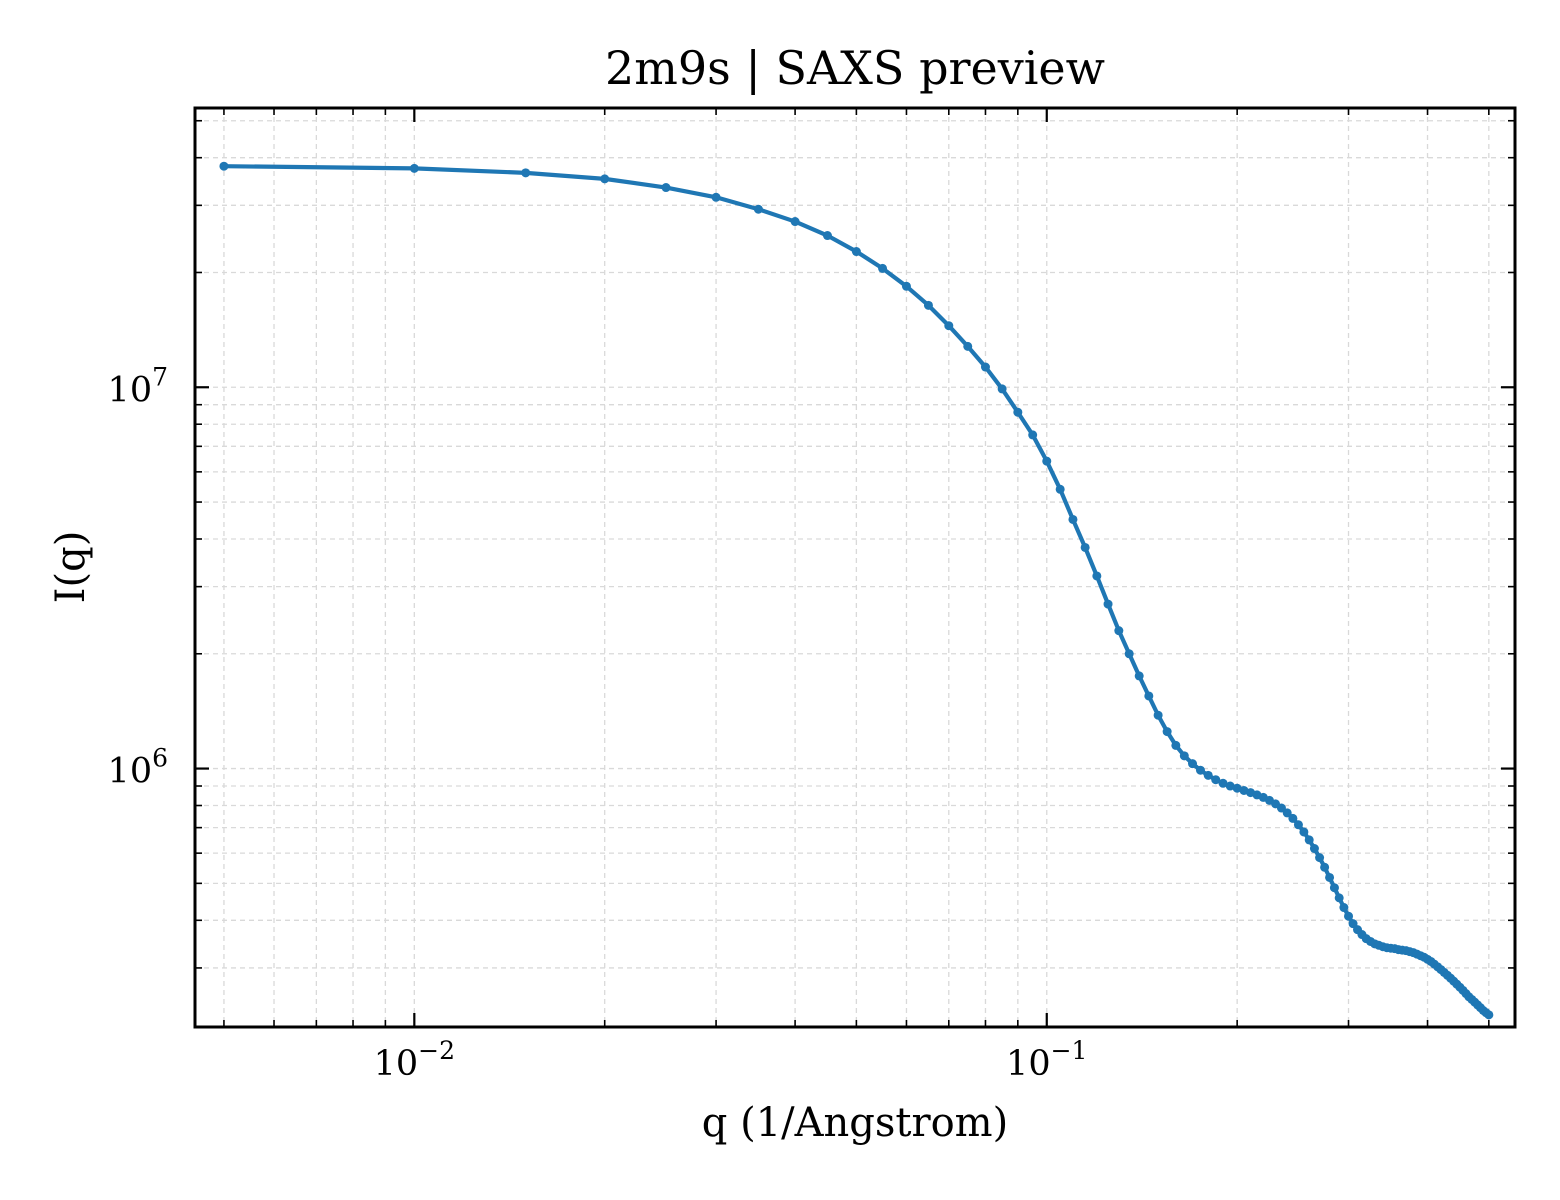  What do you see at coordinates (414, 1060) in the screenshot?
I see `x-tick-label: 10⁻²` at bounding box center [414, 1060].